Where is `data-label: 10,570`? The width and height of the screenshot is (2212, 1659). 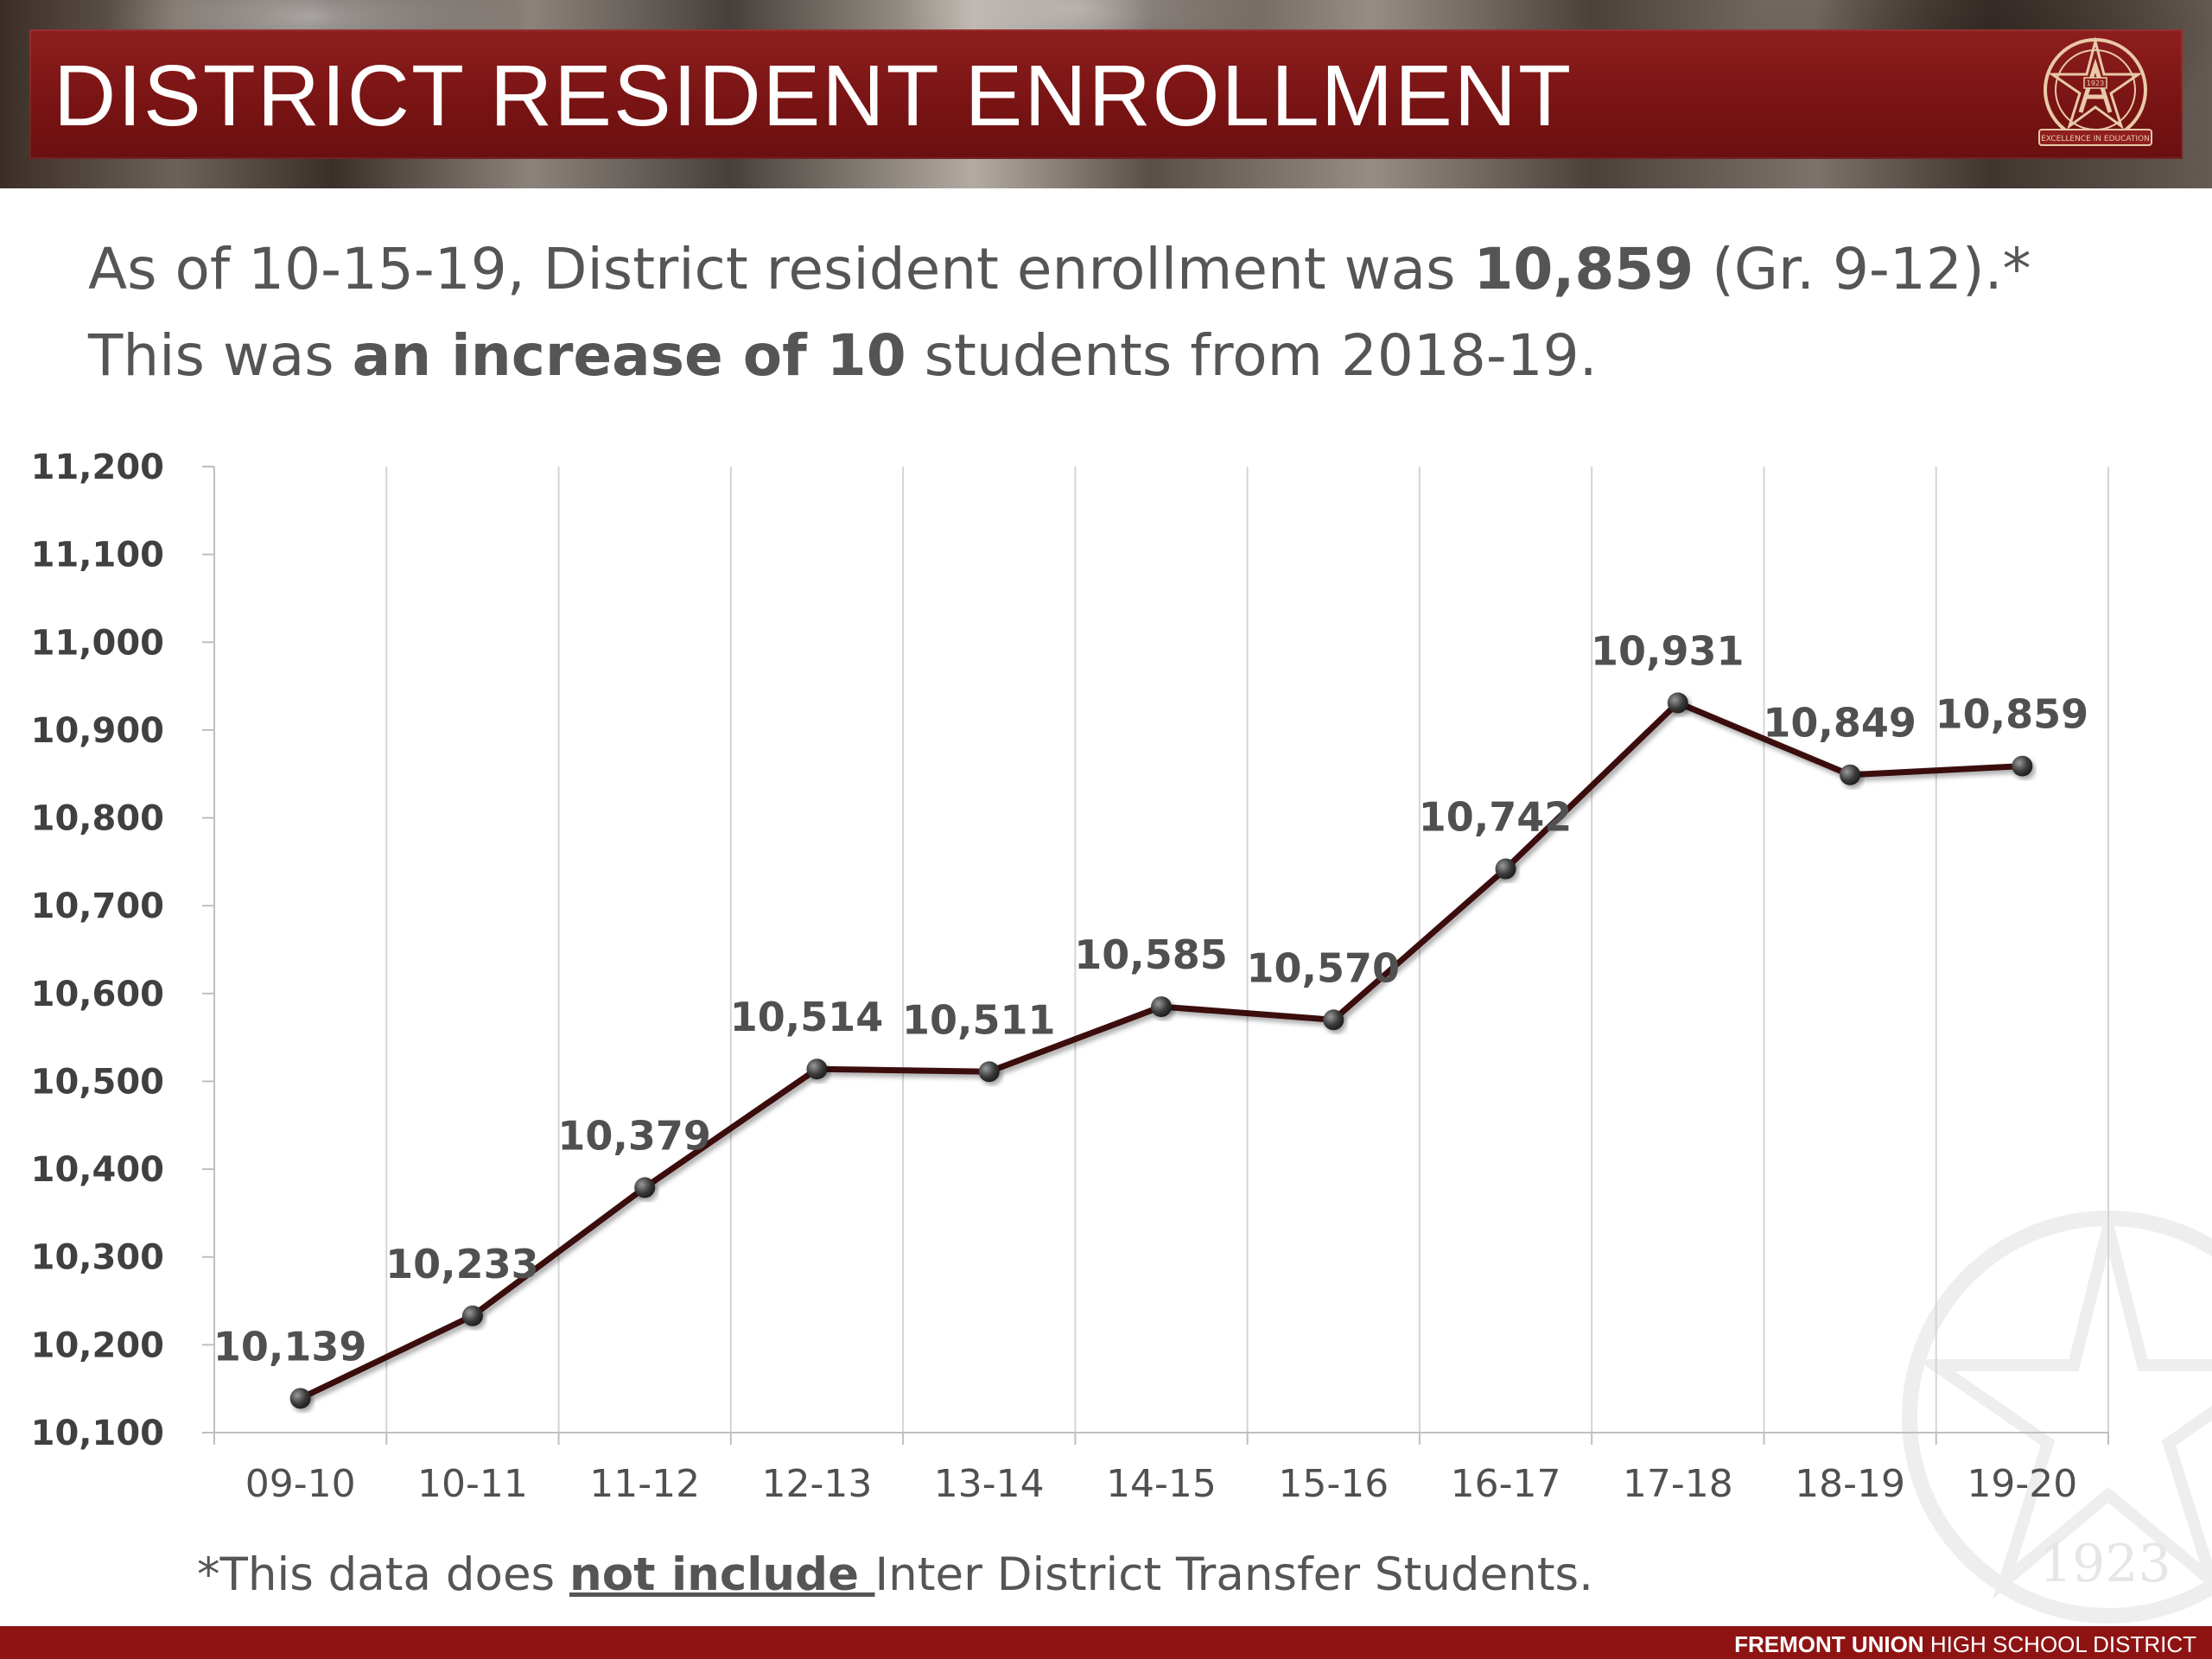 data-label: 10,570 is located at coordinates (1324, 967).